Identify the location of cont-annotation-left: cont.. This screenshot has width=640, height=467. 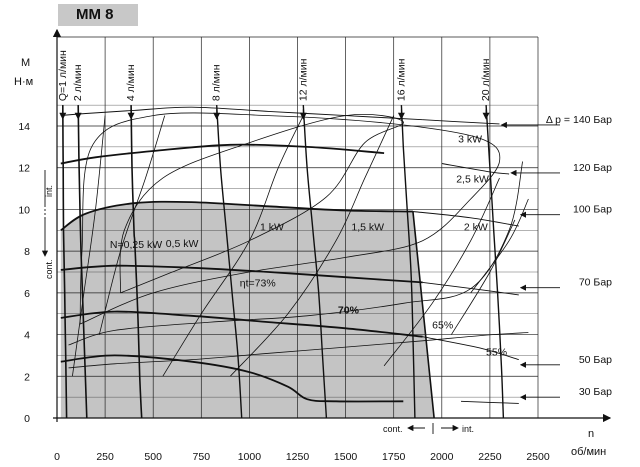
(49, 269).